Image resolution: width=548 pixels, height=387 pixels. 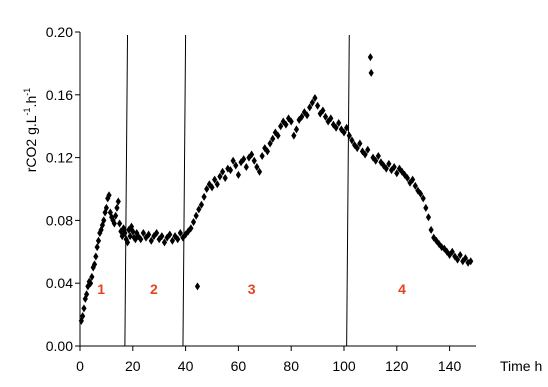 I want to click on y-axis-label-base: rCO2 g.L, so click(x=31, y=143).